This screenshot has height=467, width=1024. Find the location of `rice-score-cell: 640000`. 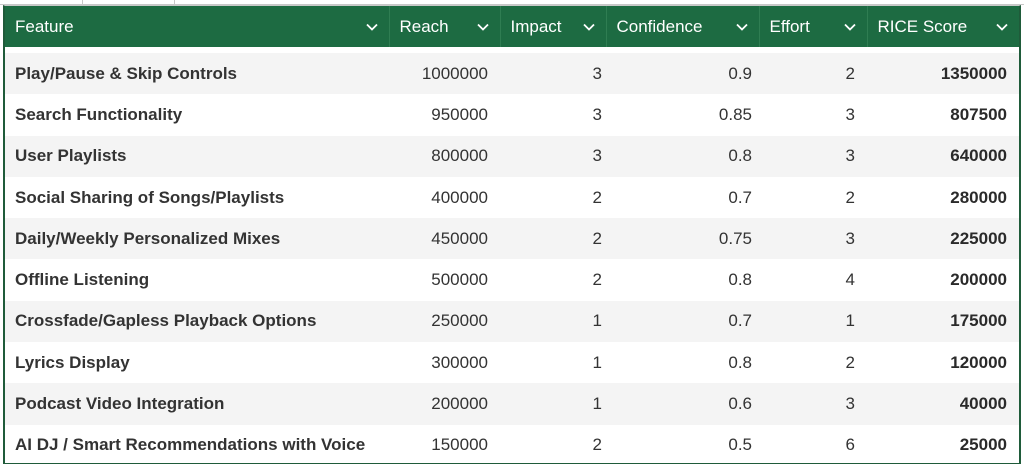

rice-score-cell: 640000 is located at coordinates (943, 156).